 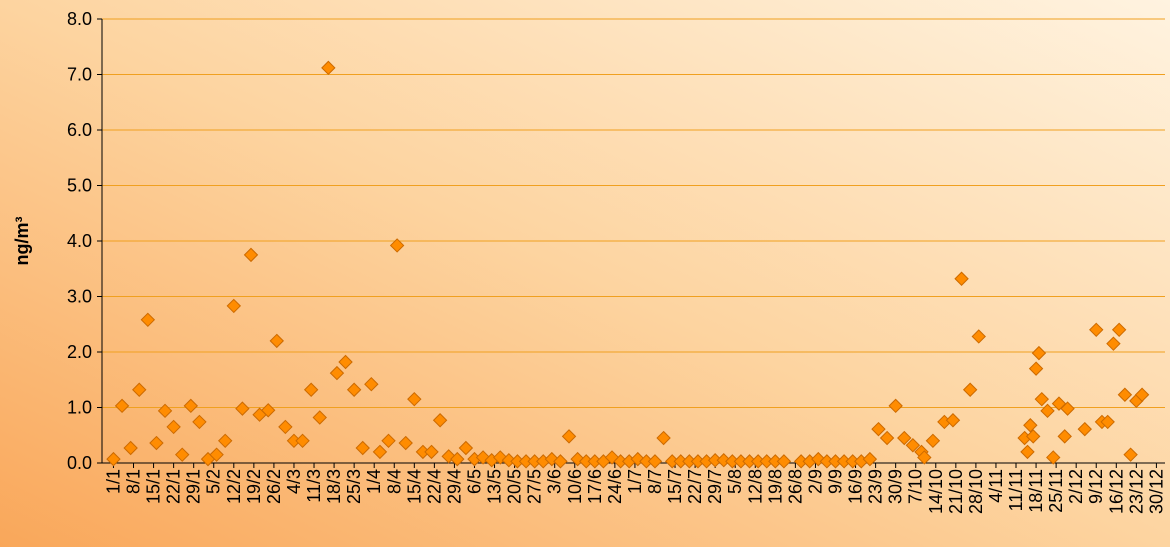 I want to click on x-tick-label: 19/8, so click(x=775, y=486).